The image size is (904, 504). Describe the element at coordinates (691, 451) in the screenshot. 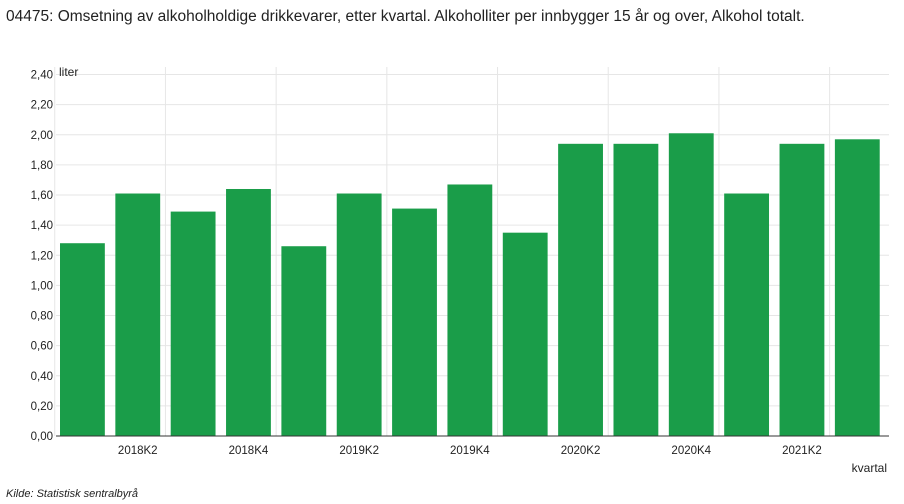

I see `x-tick-label: 2020K4` at that location.